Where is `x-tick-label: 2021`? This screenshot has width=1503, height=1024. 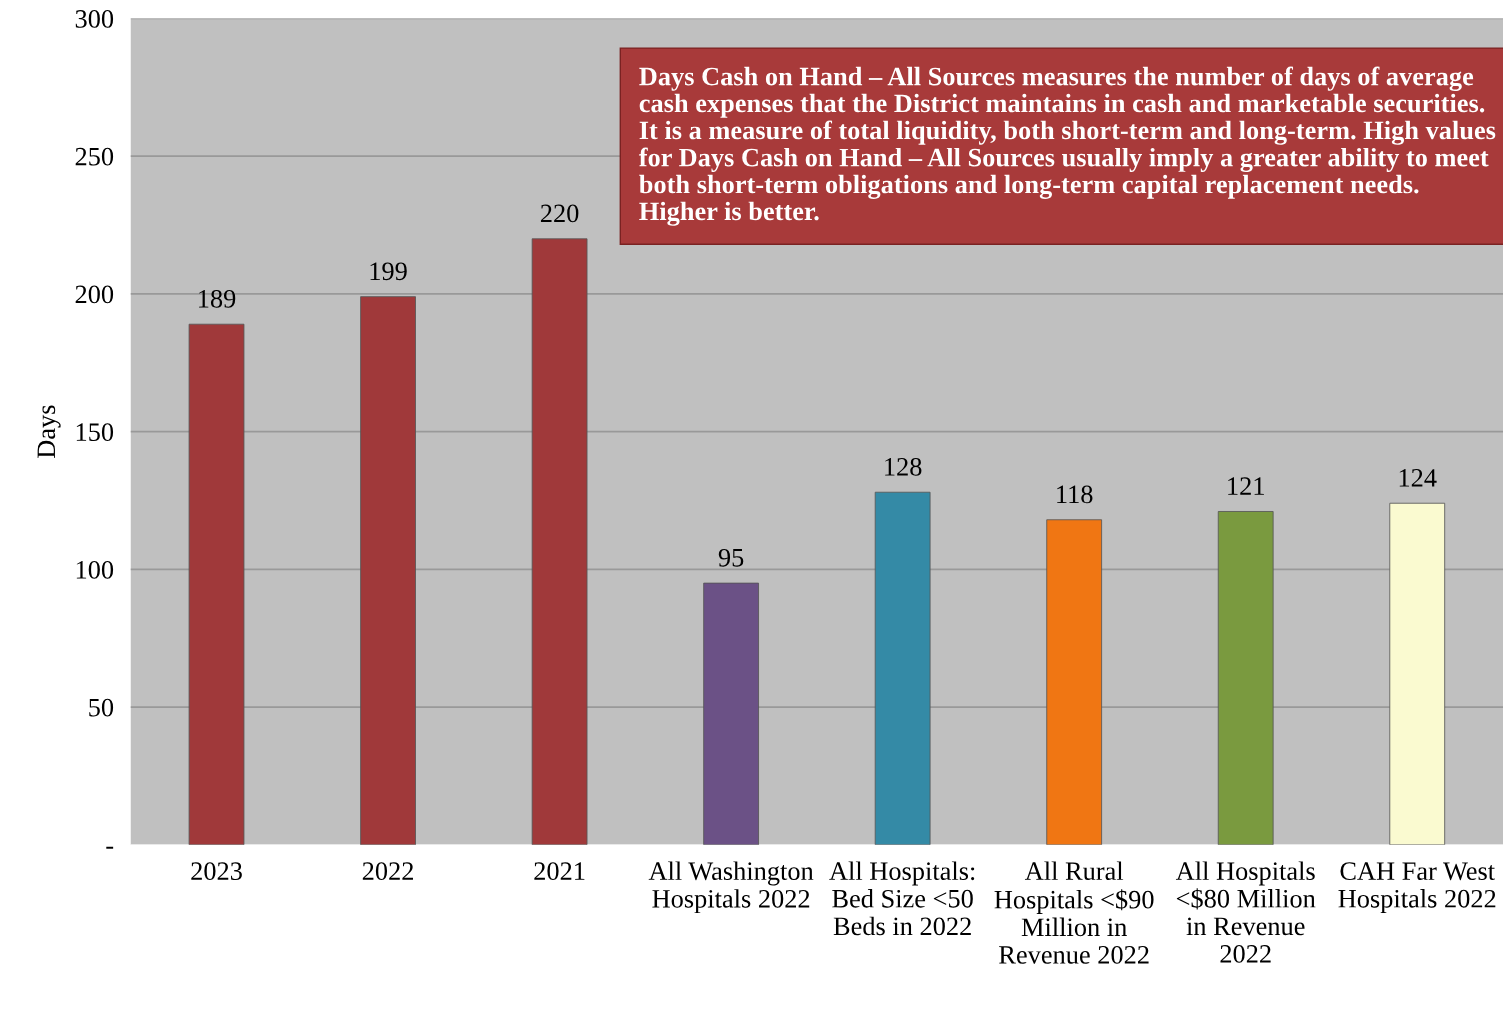 x-tick-label: 2021 is located at coordinates (559, 871).